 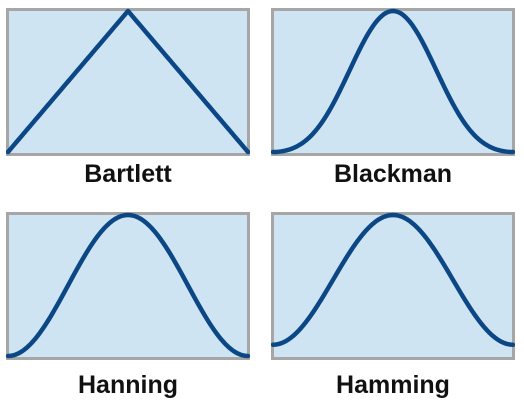 I want to click on hamming-label: Hamming, so click(x=393, y=385).